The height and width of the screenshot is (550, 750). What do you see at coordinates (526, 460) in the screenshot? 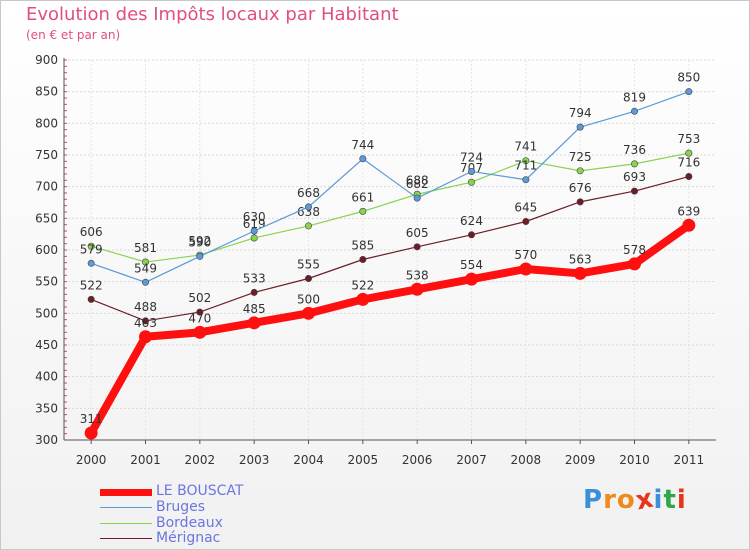
I see `x-tick-label-2008: 2008` at bounding box center [526, 460].